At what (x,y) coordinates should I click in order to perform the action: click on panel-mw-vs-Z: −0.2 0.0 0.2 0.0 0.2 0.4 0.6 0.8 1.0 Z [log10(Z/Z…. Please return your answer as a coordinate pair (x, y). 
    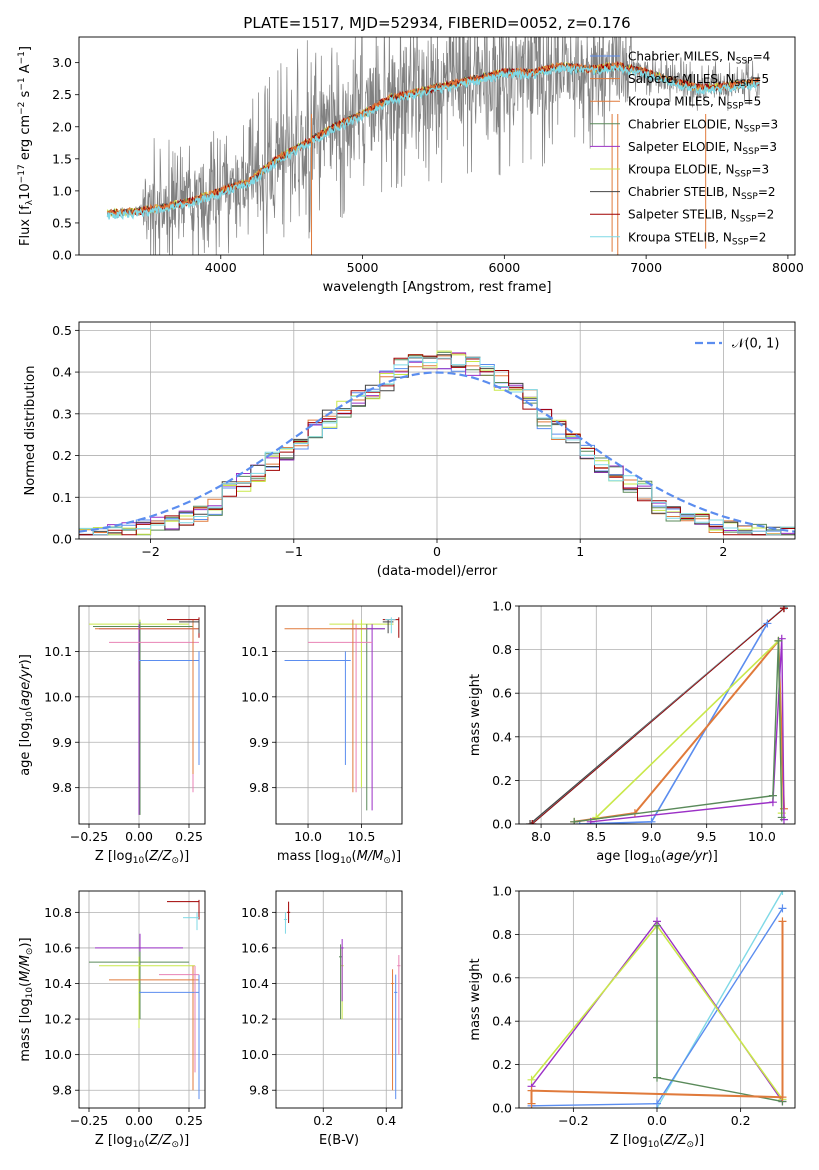
    Looking at the image, I should click on (632, 1017).